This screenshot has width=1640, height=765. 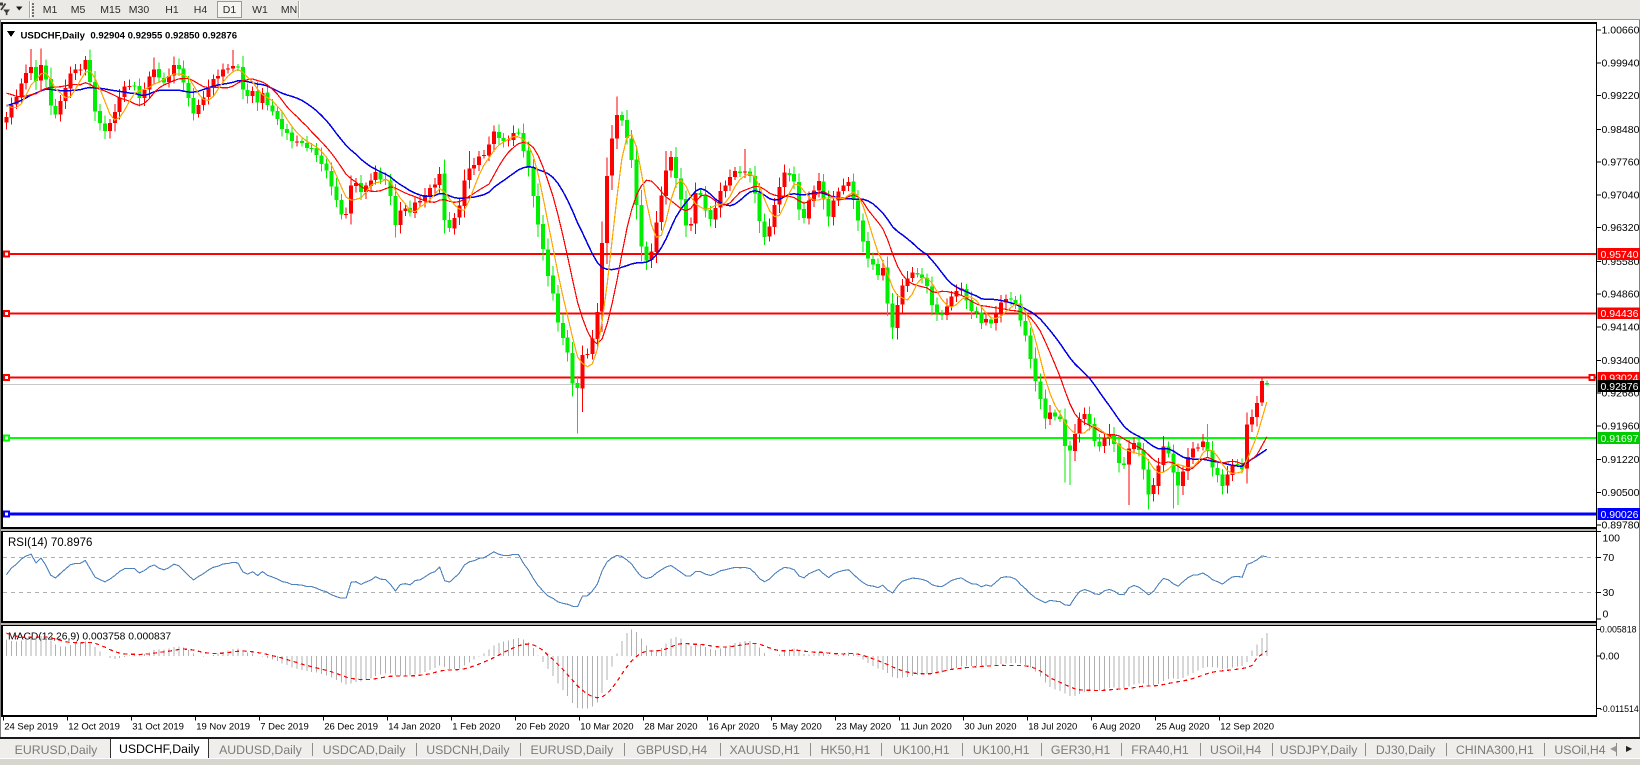 I want to click on svg-text: 26 Dec 2019, so click(x=351, y=727).